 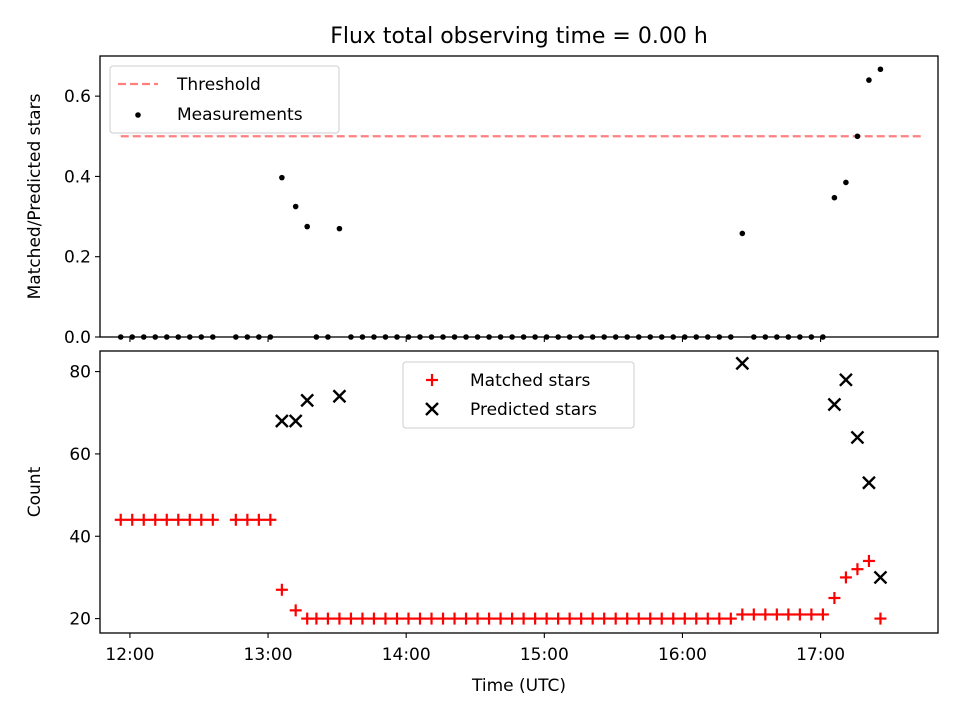 What do you see at coordinates (432, 380) in the screenshot?
I see `legend-matched-swatch` at bounding box center [432, 380].